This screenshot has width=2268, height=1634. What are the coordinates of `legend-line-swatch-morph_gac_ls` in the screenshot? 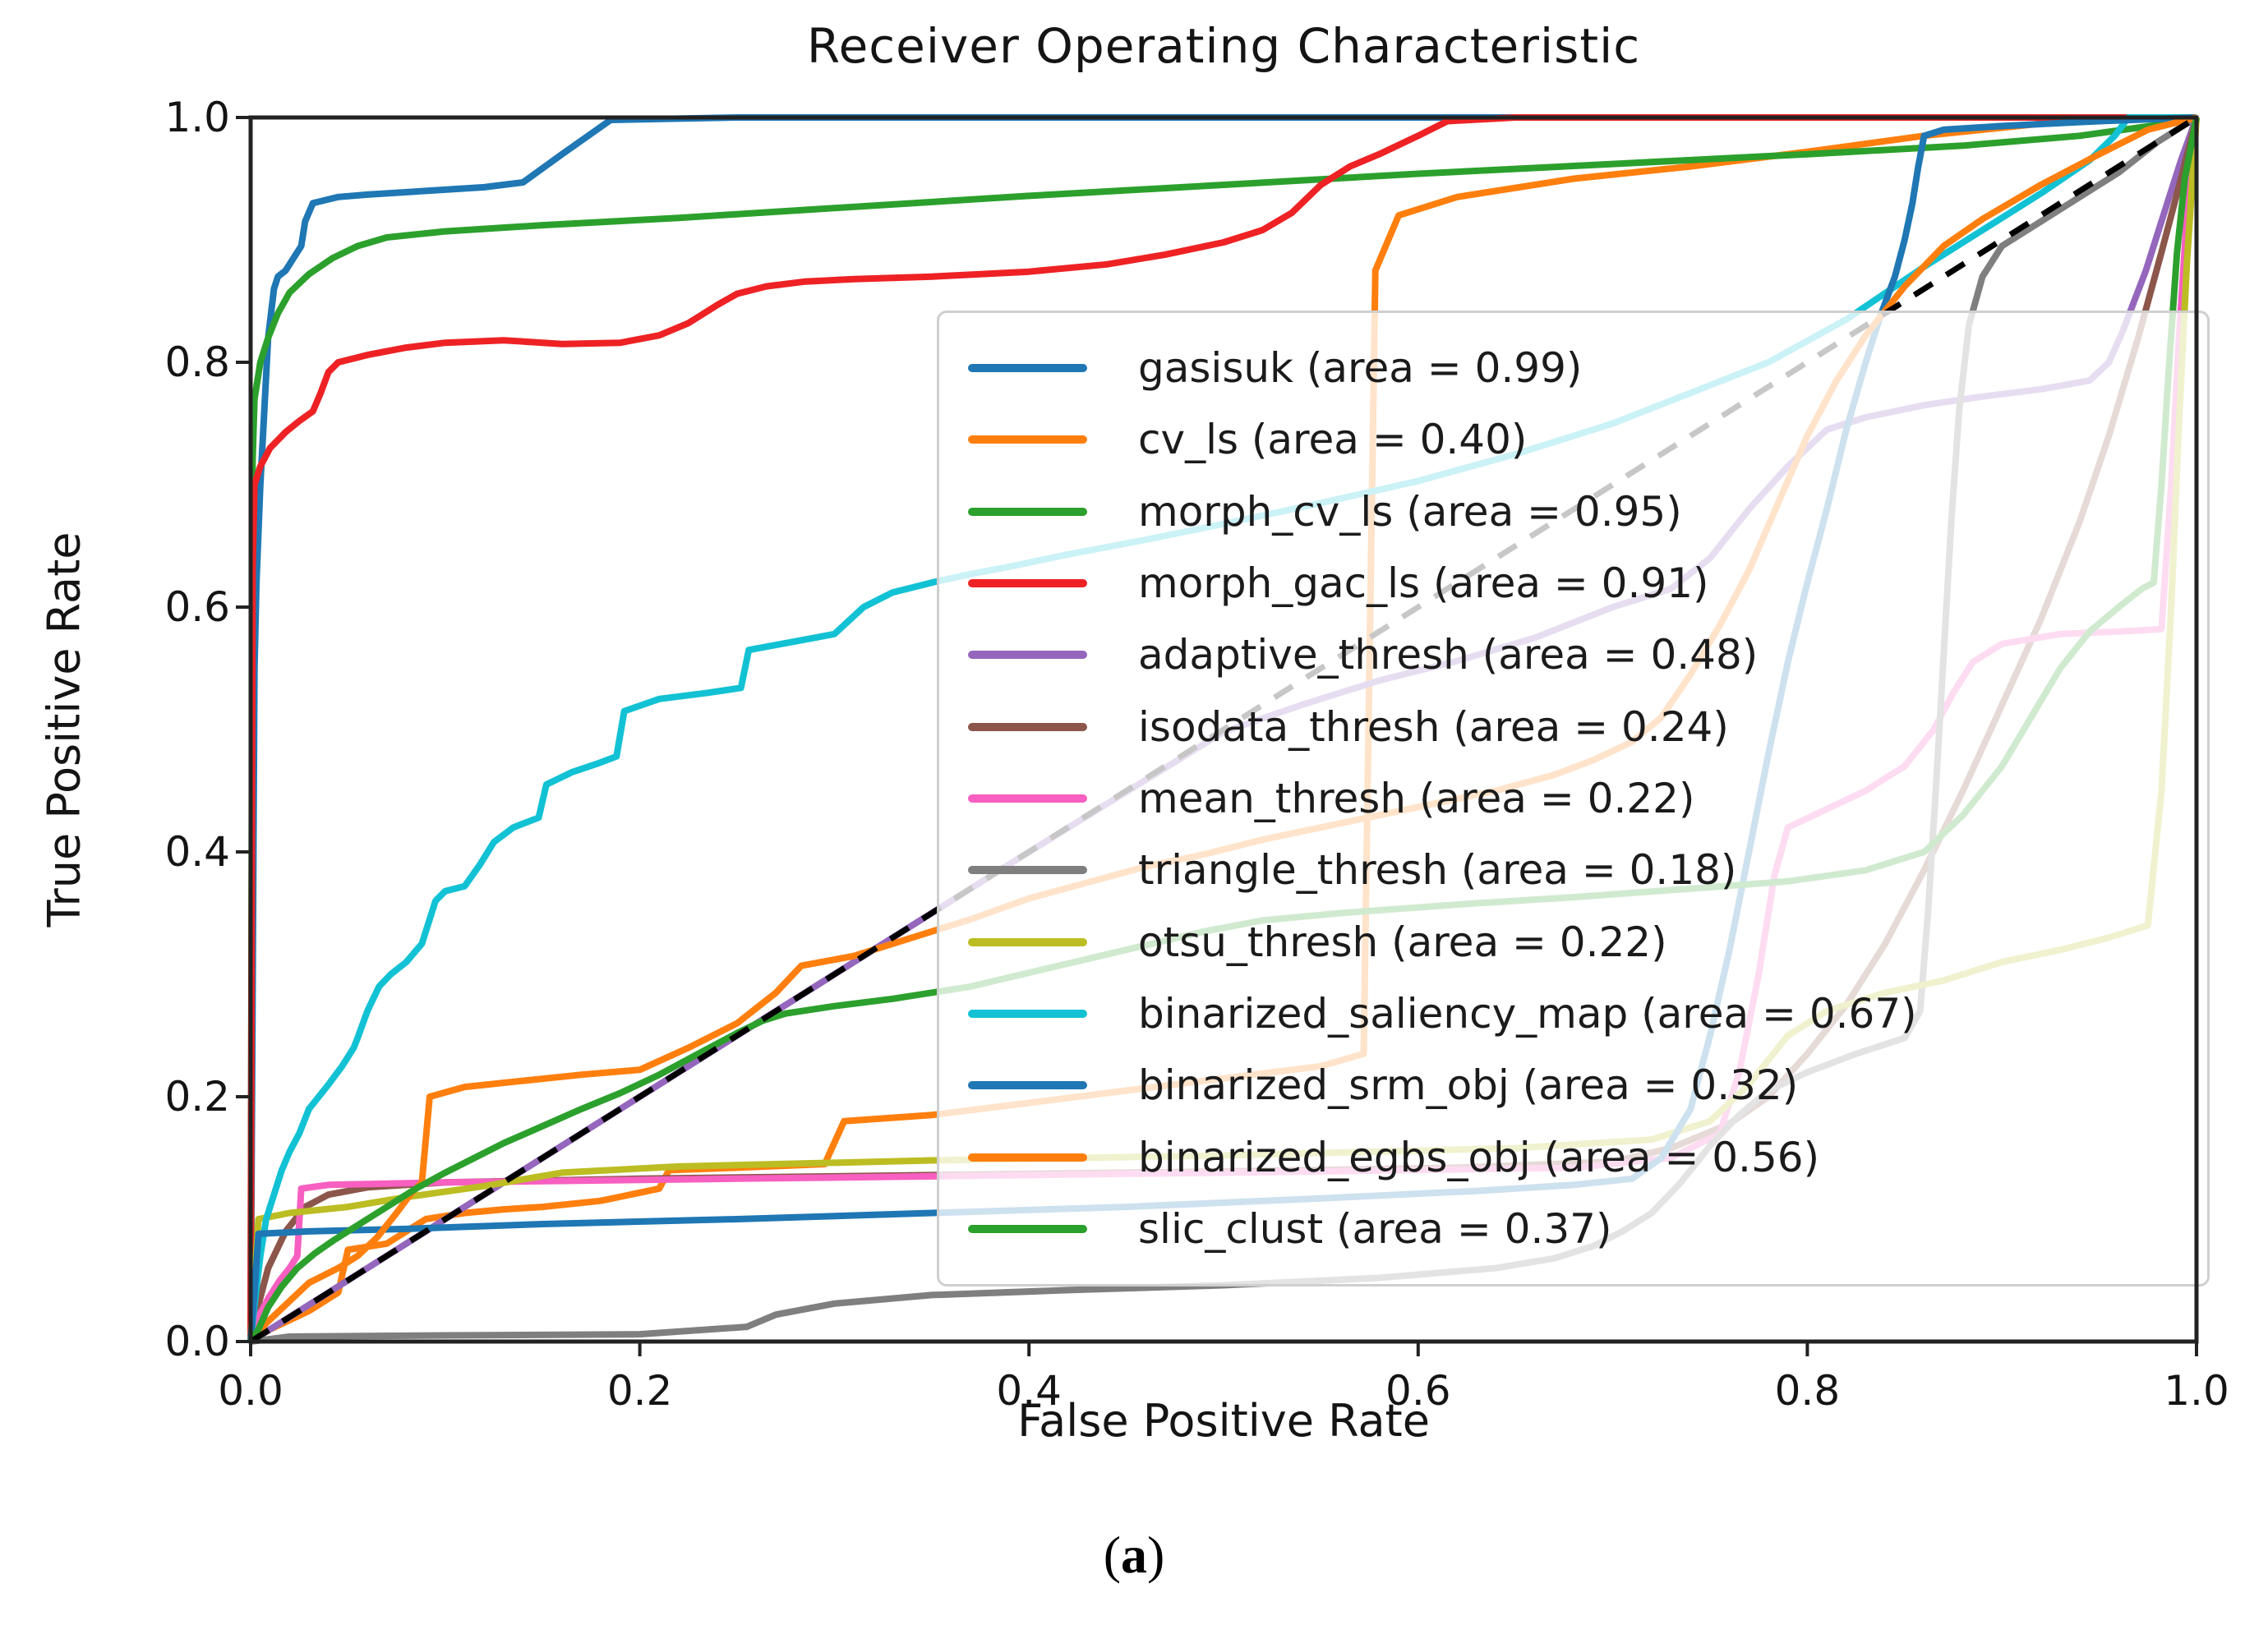 It's located at (1028, 582).